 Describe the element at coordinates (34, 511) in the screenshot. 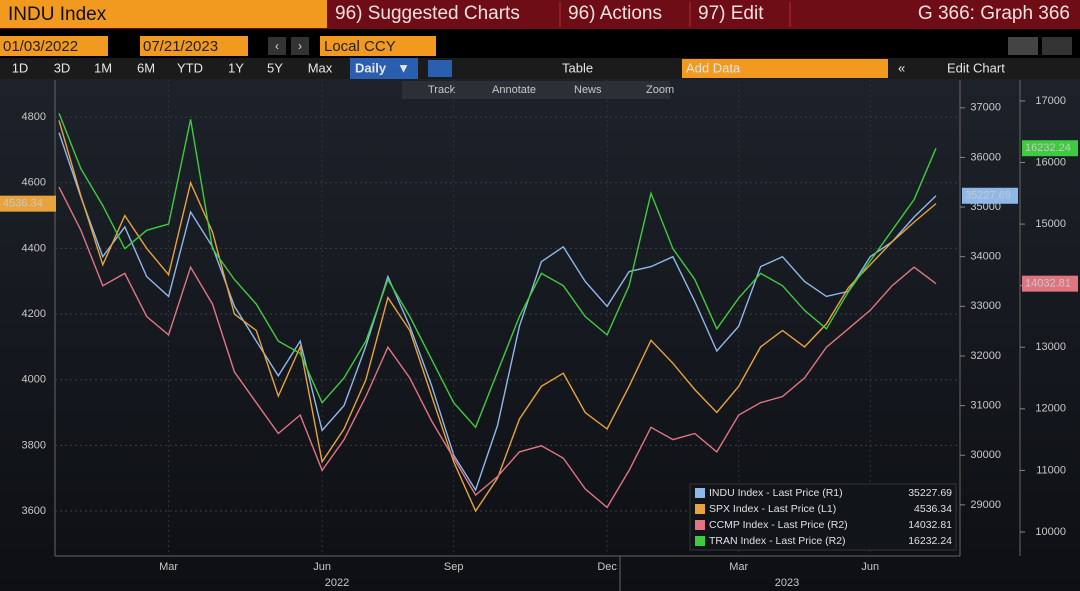

I see `y-tick-label: 3600` at that location.